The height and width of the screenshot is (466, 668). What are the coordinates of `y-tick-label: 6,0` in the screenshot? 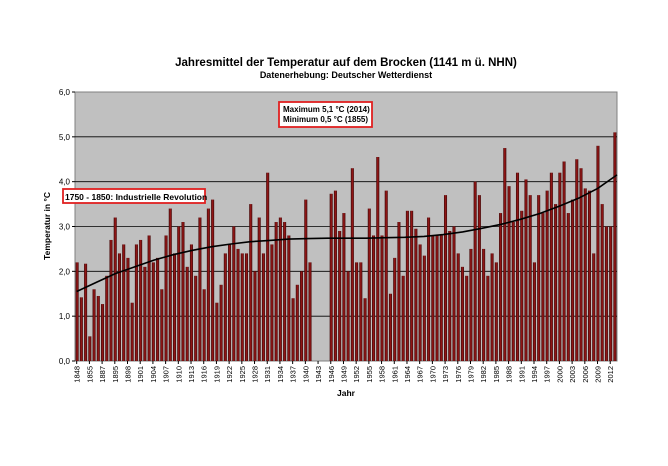 It's located at (65, 92).